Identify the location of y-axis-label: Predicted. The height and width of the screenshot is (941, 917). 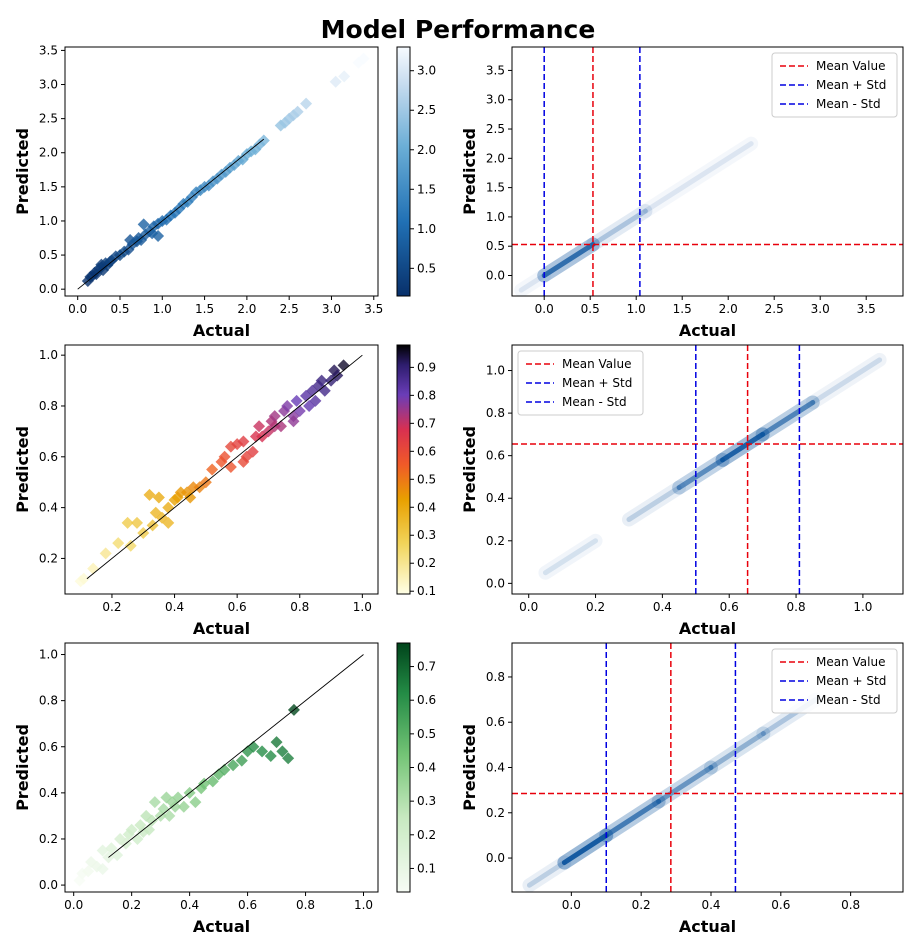
(22, 469).